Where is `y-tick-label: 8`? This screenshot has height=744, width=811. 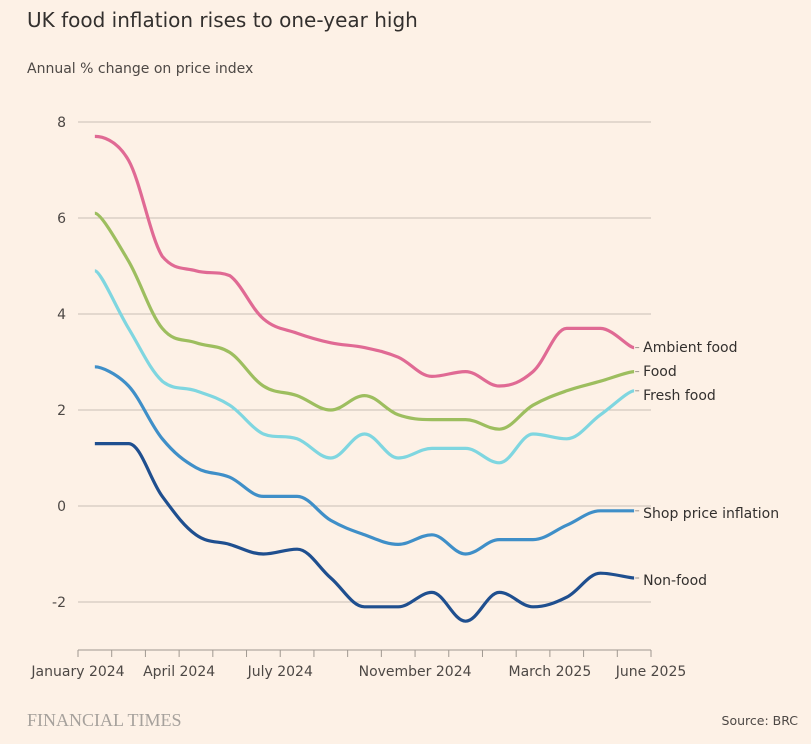
y-tick-label: 8 is located at coordinates (61, 123).